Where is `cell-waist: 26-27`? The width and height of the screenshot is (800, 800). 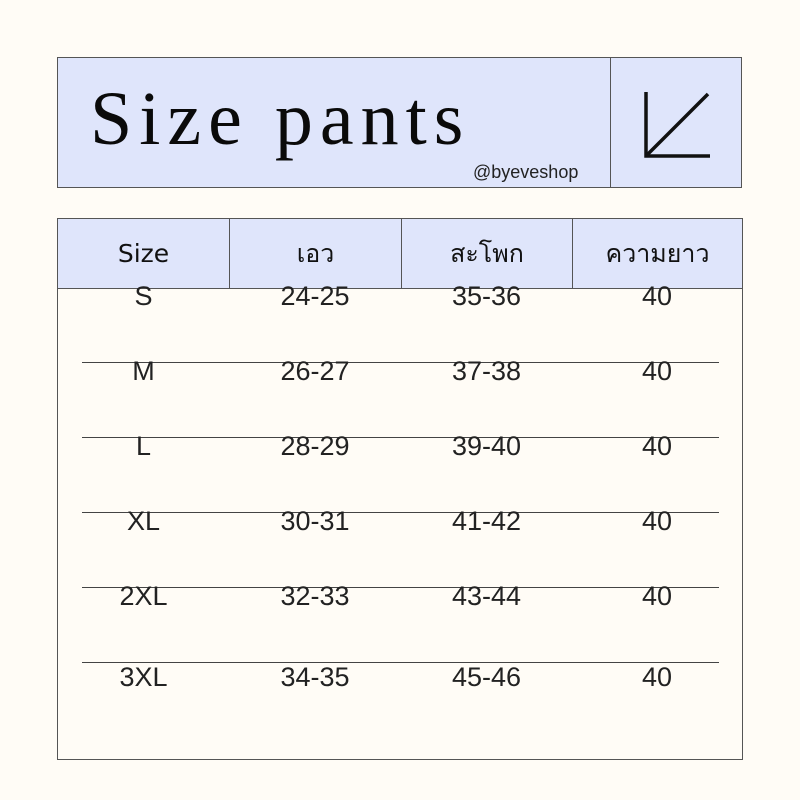
cell-waist: 26-27 is located at coordinates (315, 371).